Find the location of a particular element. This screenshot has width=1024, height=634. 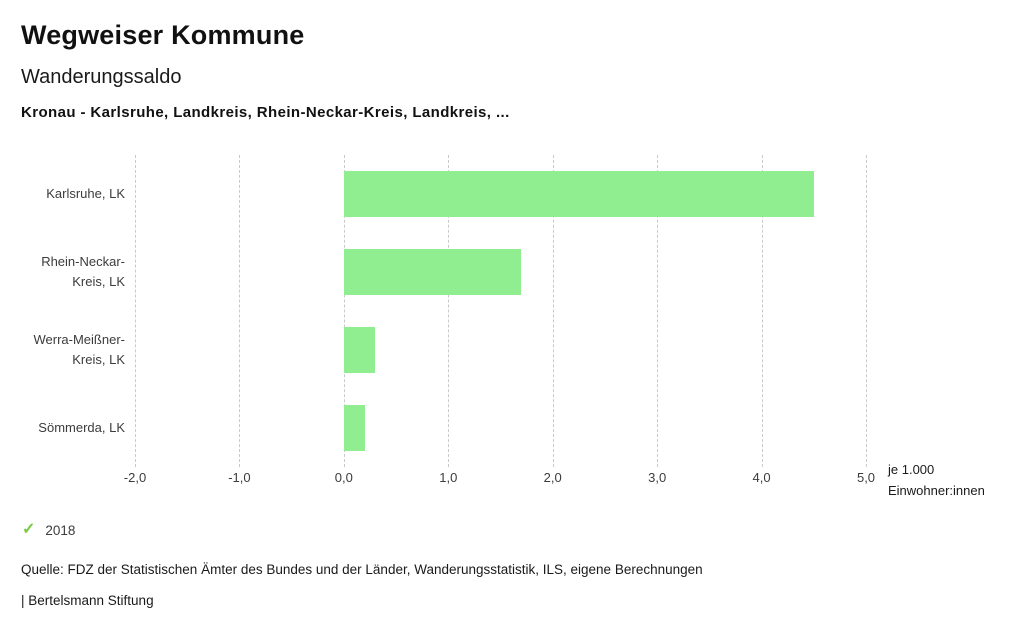

branding-text: | Bertelsmann Stiftung is located at coordinates (87, 600).